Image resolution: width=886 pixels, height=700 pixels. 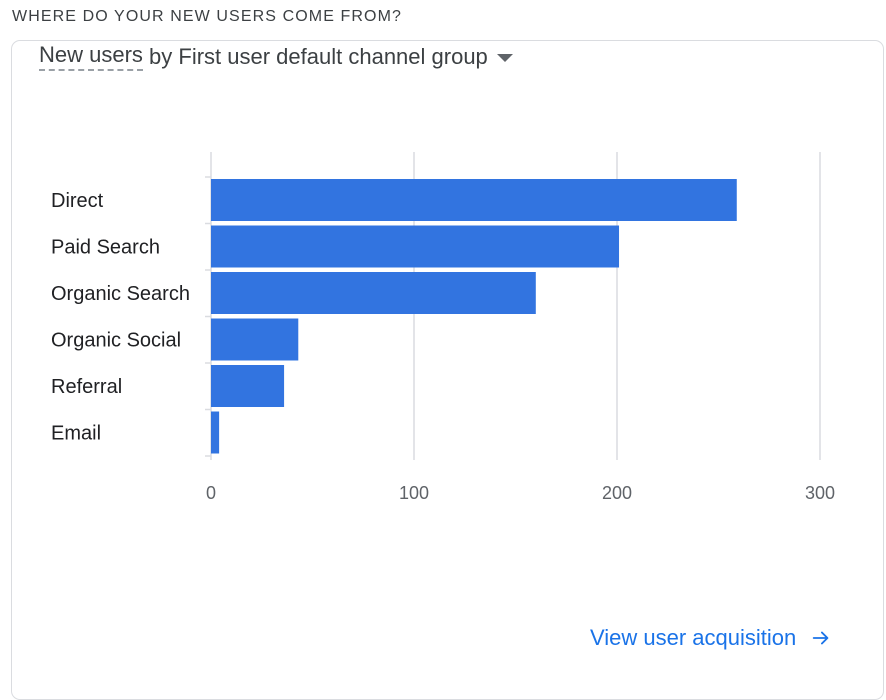 I want to click on metric-label: New users, so click(x=91, y=56).